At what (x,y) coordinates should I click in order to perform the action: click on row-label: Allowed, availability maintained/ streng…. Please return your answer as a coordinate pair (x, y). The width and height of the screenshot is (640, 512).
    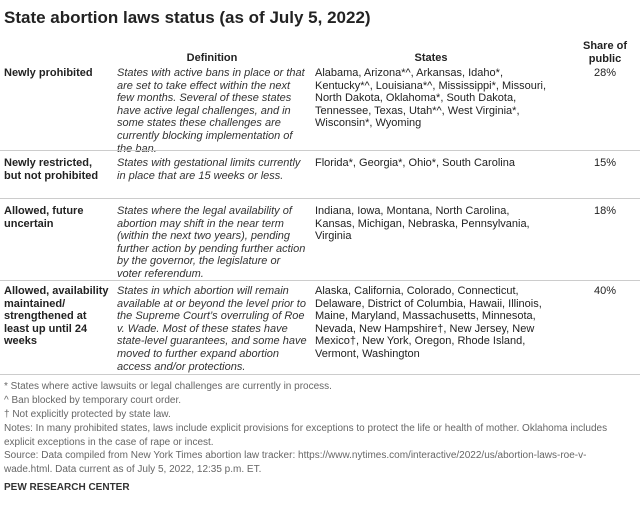
    Looking at the image, I should click on (56, 316).